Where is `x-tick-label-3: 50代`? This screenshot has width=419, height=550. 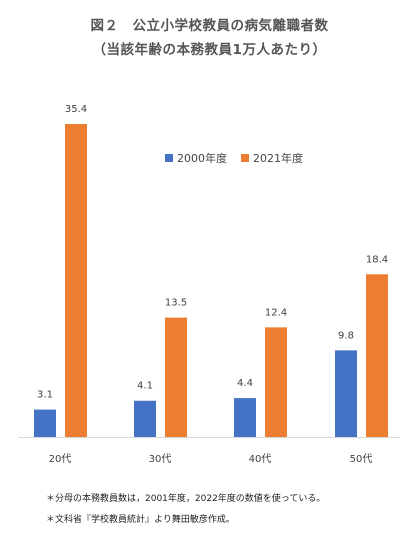
x-tick-label-3: 50代 is located at coordinates (361, 459).